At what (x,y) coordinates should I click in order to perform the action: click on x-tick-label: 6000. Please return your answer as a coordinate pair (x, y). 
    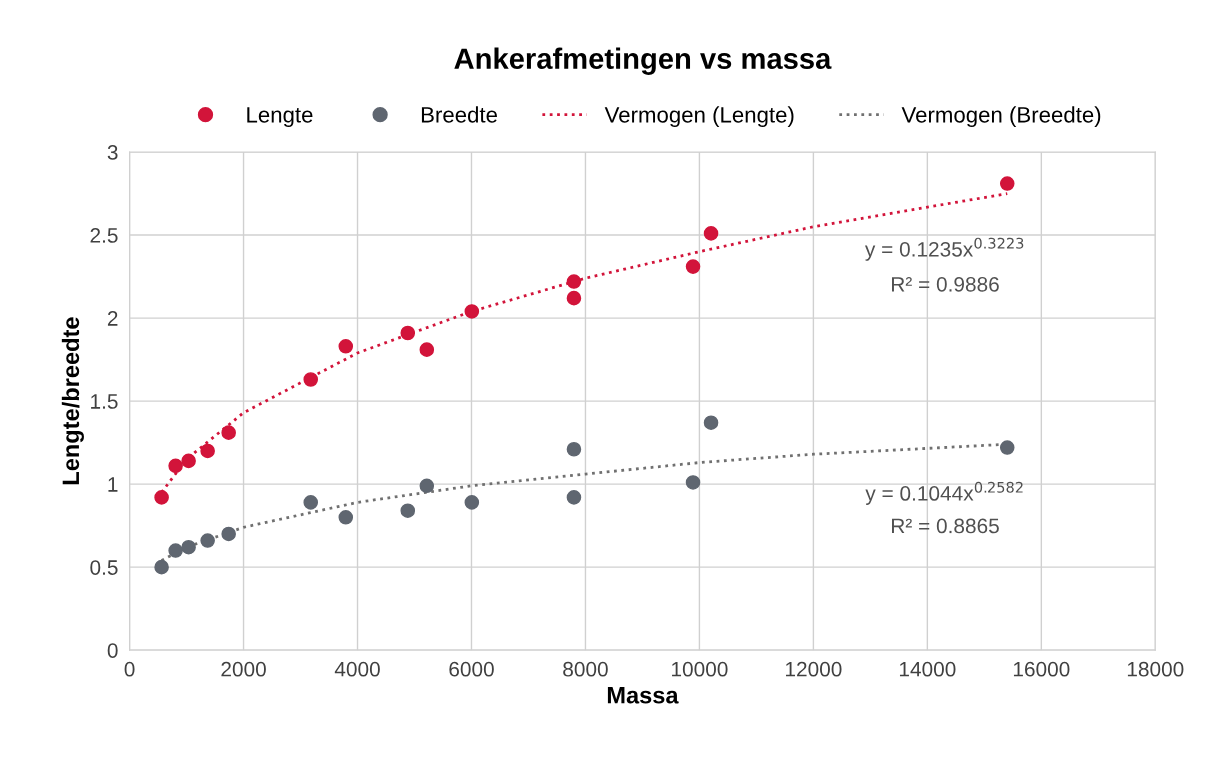
    Looking at the image, I should click on (471, 669).